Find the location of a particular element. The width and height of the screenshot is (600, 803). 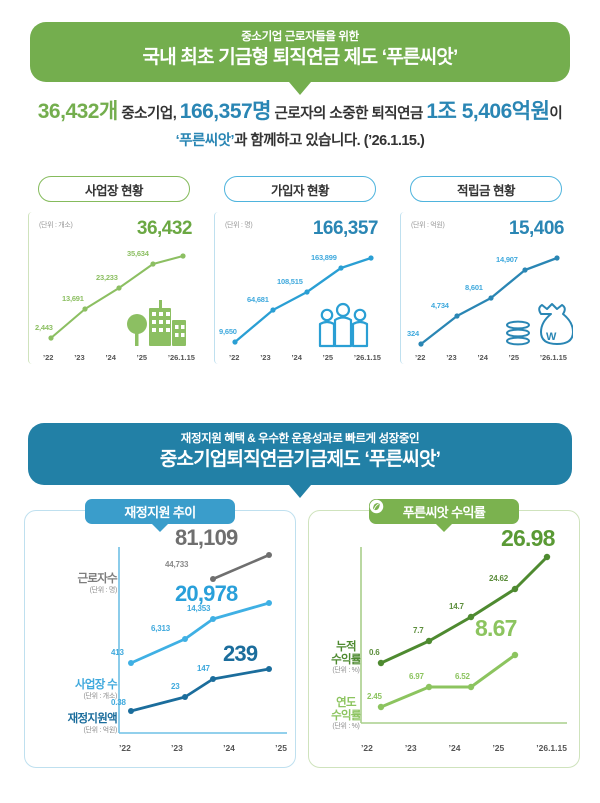

hero-value-annual-return: 8.67 is located at coordinates (496, 628).